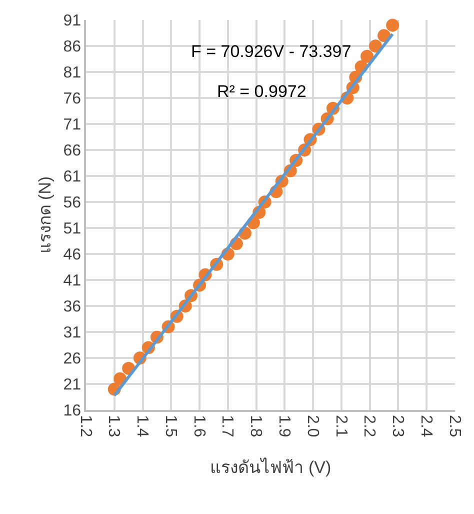 This screenshot has height=514, width=474. What do you see at coordinates (312, 426) in the screenshot?
I see `x-tick-label: 2.0` at bounding box center [312, 426].